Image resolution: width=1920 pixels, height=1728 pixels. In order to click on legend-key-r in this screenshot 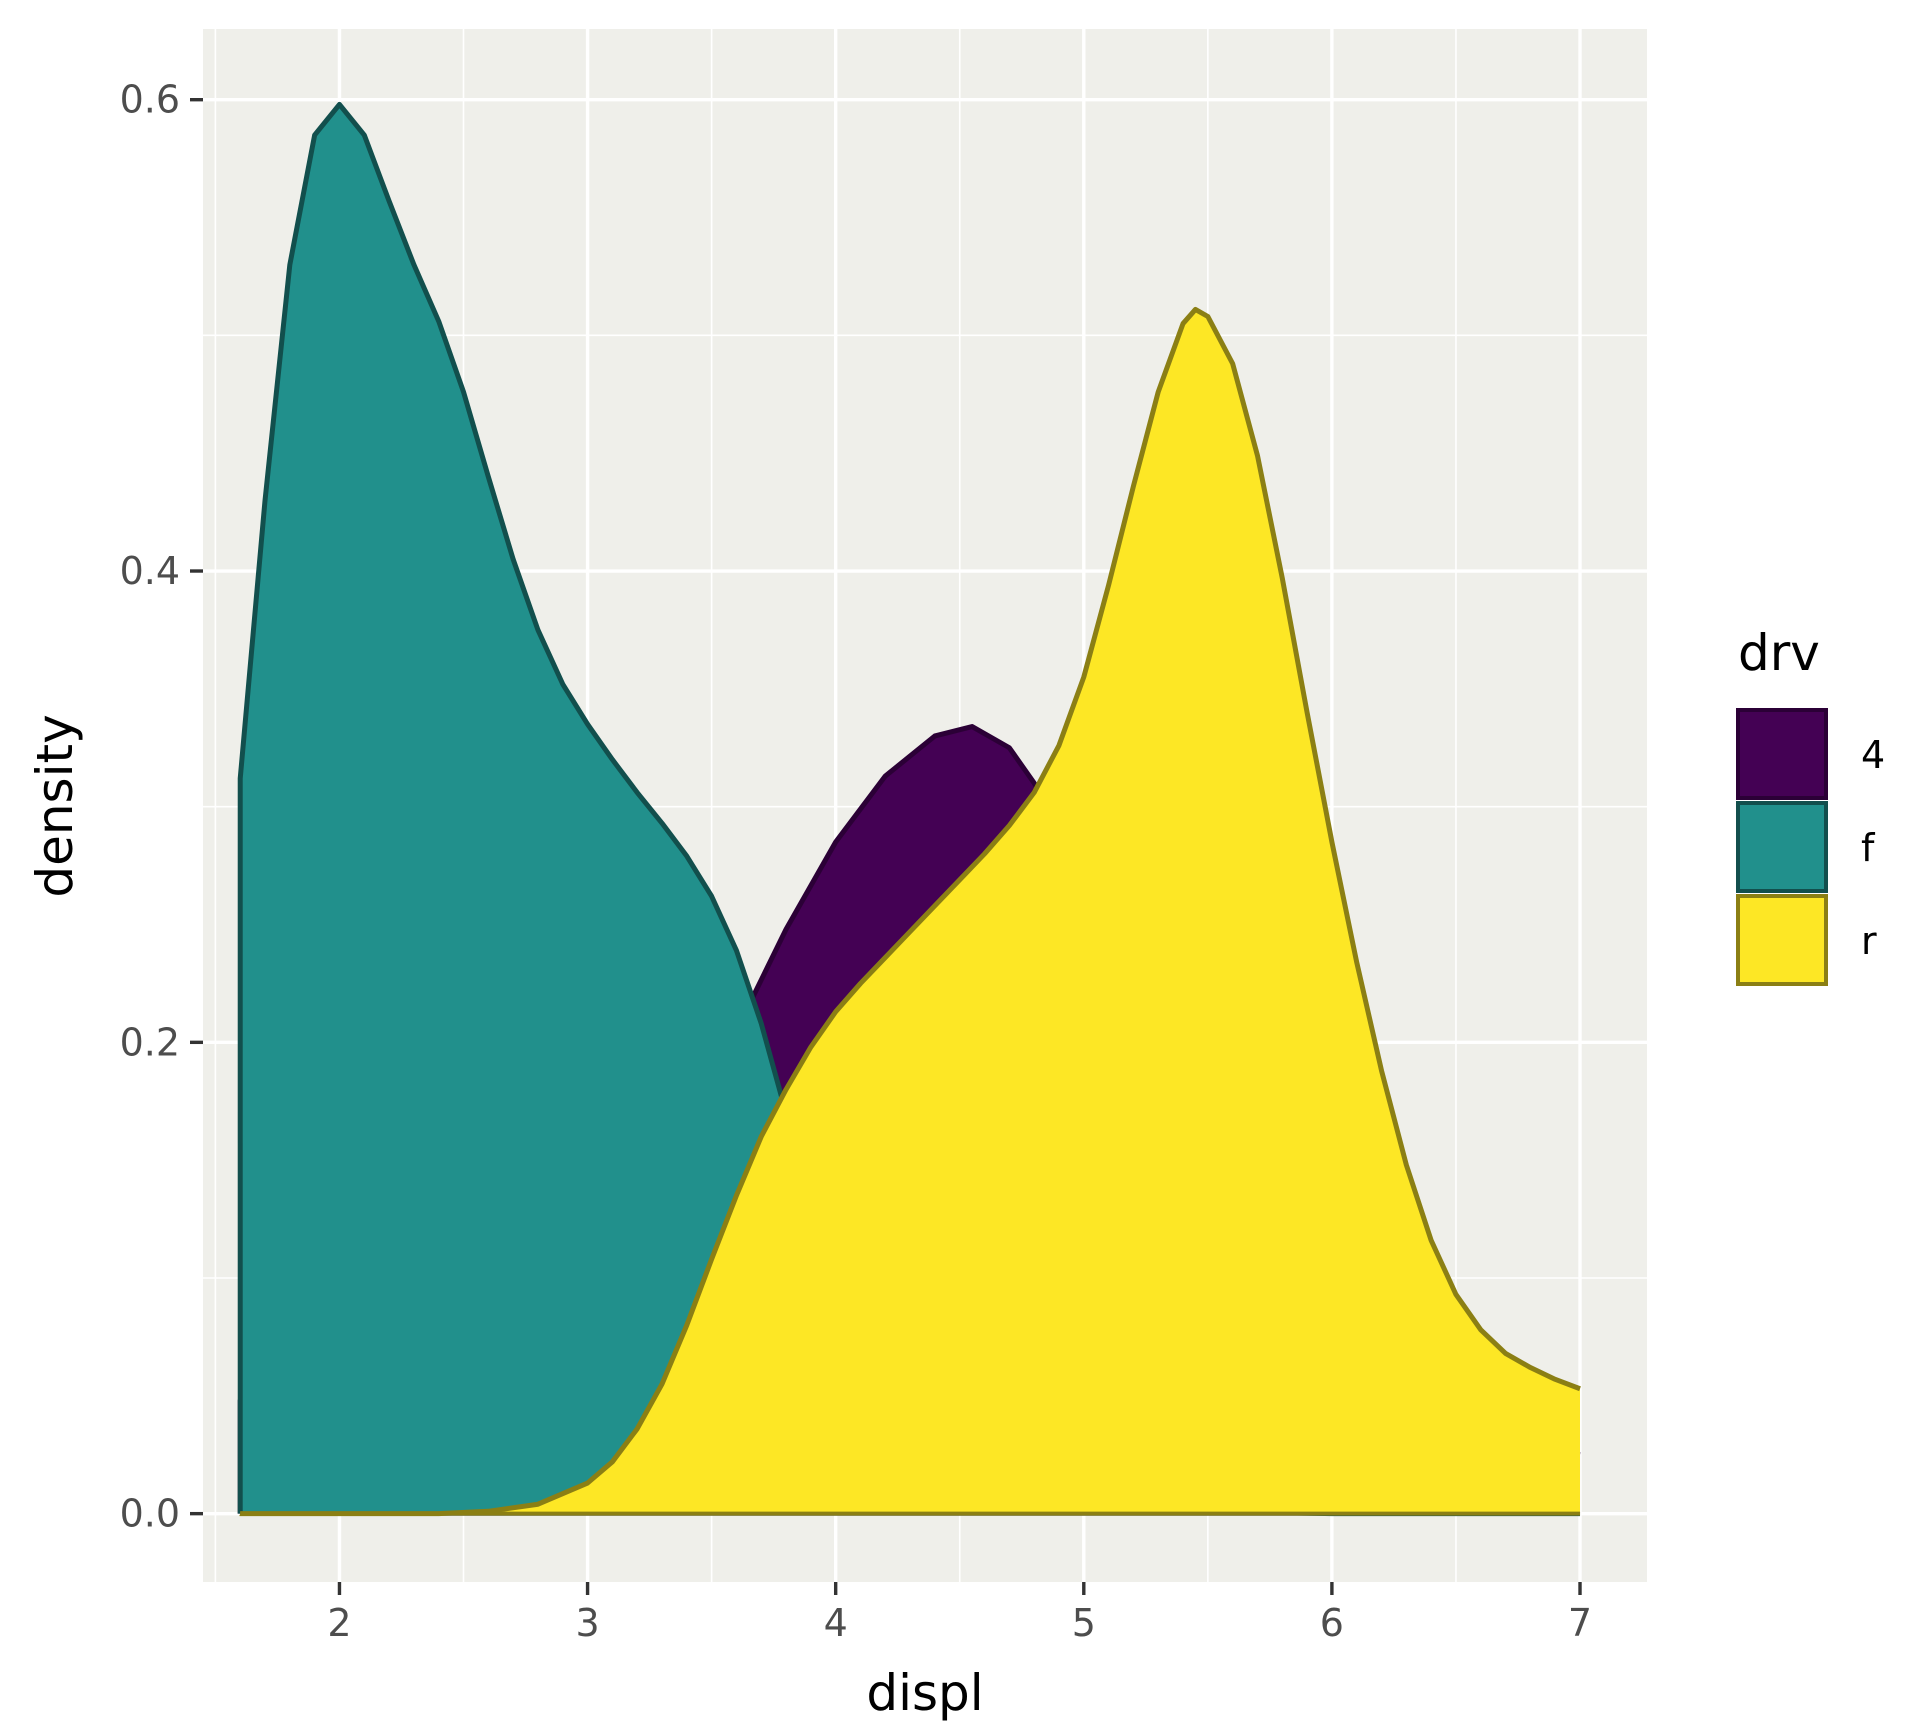, I will do `click(1782, 940)`.